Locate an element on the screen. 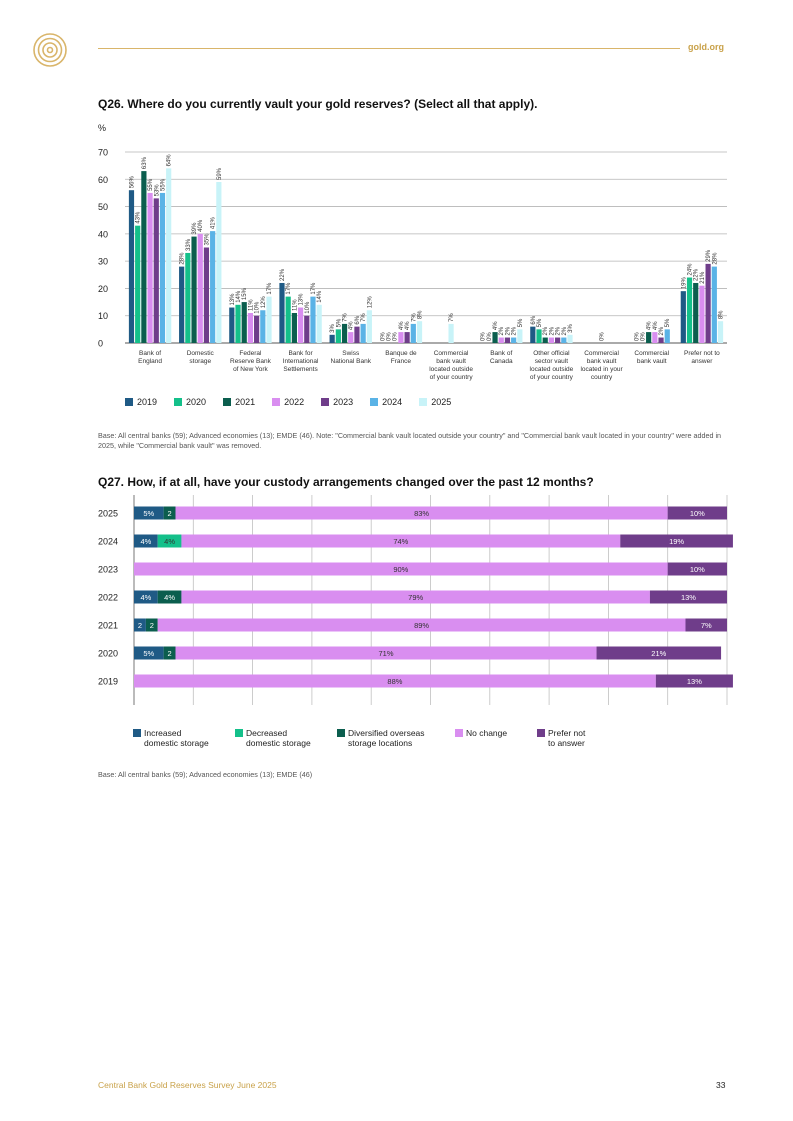  bar-value-label: 17% is located at coordinates (270, 288).